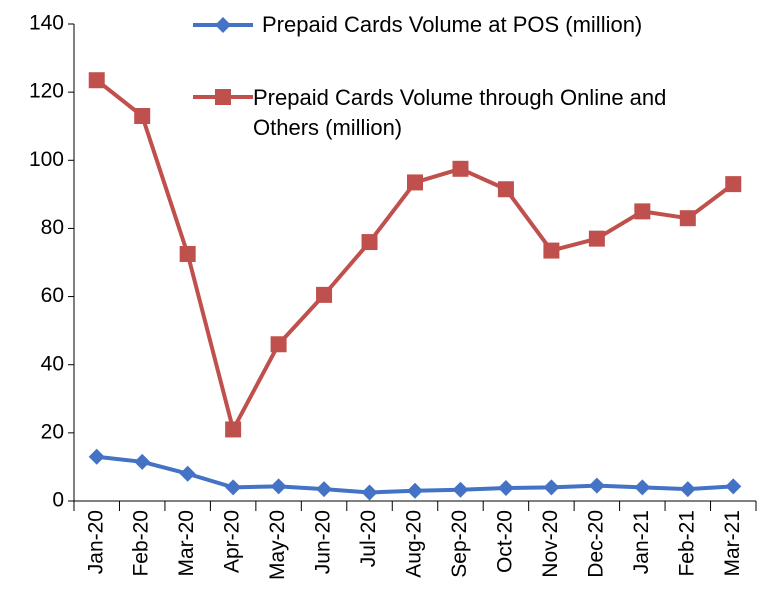 This screenshot has height=600, width=757. Describe the element at coordinates (459, 544) in the screenshot. I see `x-tick-label: Sep-20` at that location.